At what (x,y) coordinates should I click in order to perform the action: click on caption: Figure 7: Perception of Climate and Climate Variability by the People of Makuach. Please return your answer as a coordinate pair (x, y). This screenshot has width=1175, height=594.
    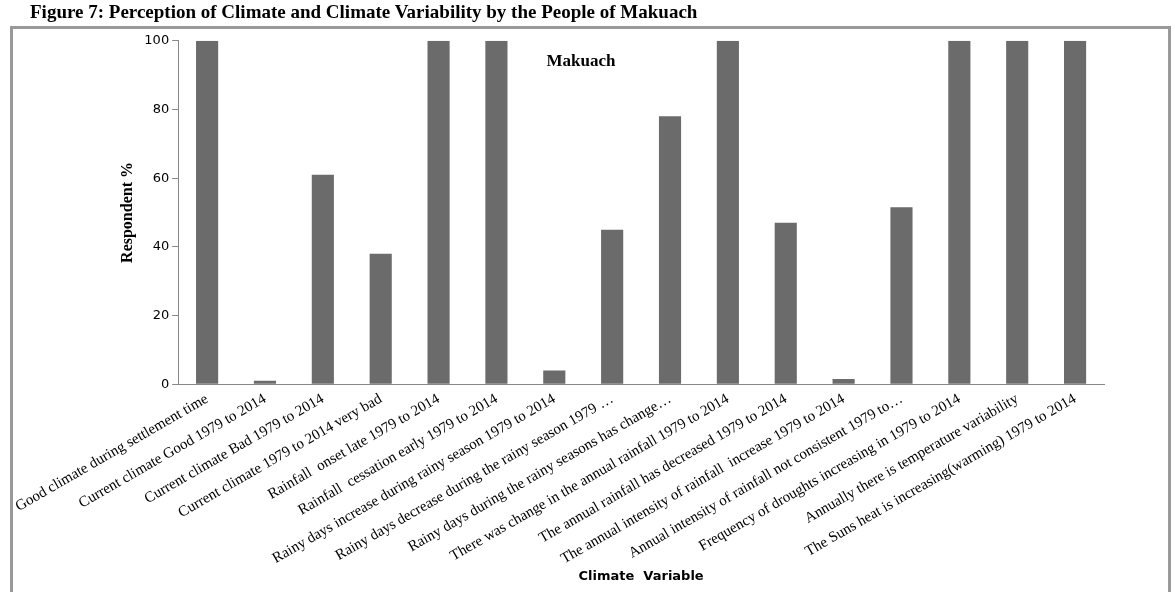
    Looking at the image, I should click on (364, 12).